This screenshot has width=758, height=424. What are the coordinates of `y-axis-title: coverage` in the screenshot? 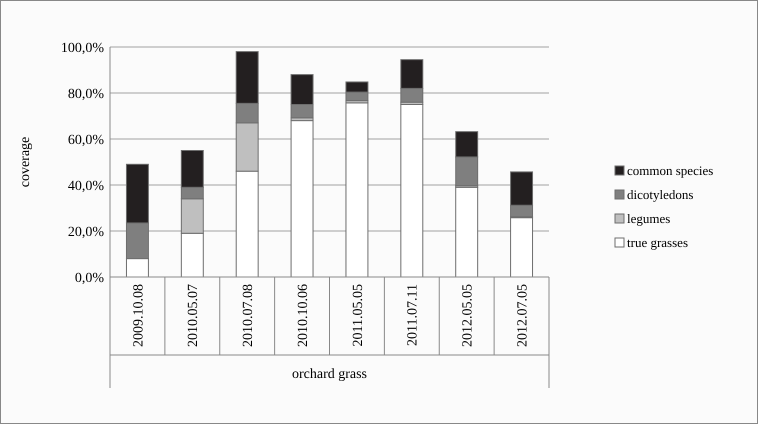 It's located at (25, 162).